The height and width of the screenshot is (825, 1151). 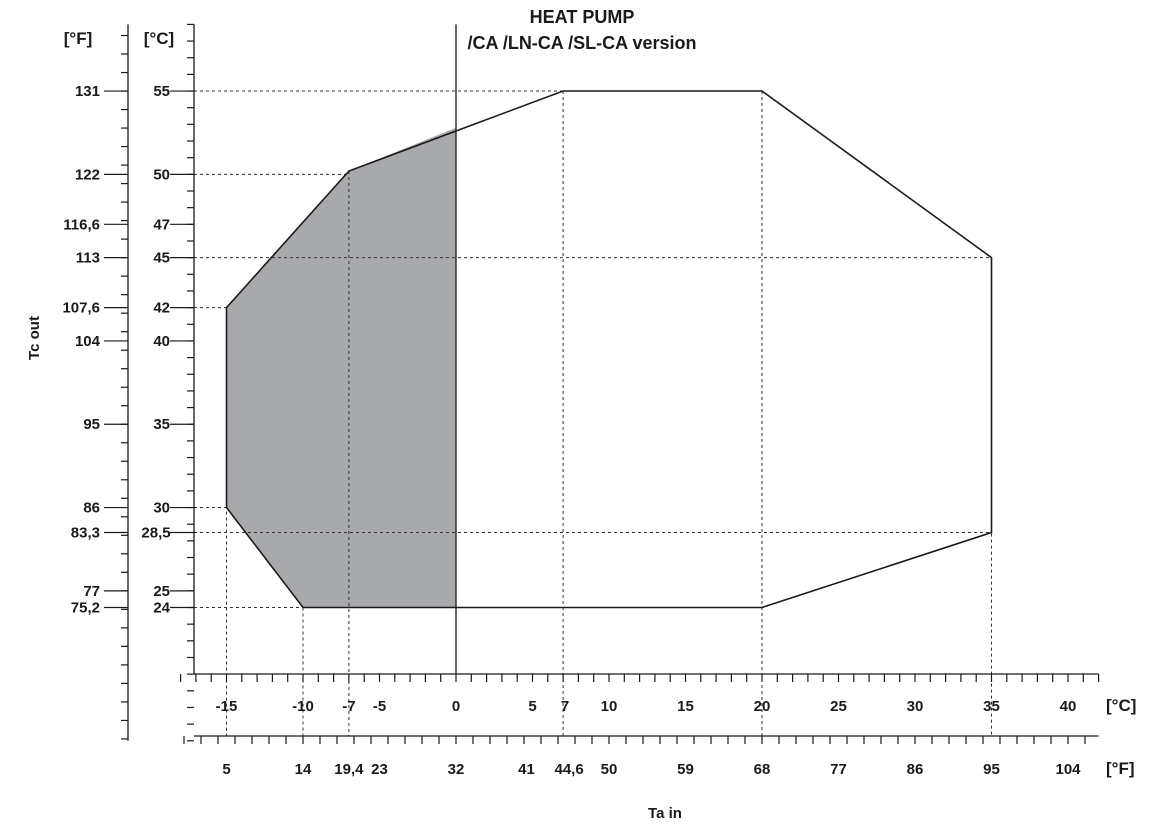 I want to click on y-axis-title: Tc out, so click(x=34, y=338).